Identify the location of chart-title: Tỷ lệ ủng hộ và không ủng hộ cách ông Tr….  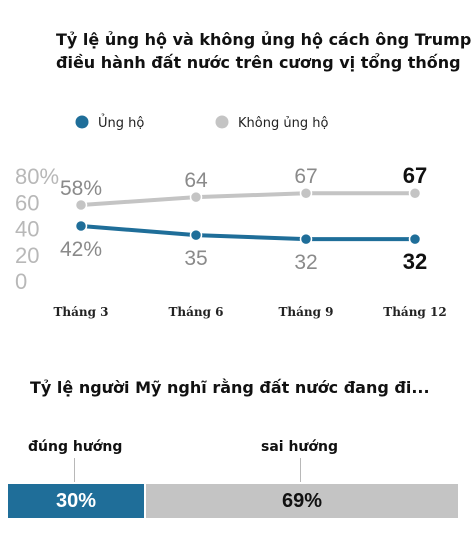
(264, 51).